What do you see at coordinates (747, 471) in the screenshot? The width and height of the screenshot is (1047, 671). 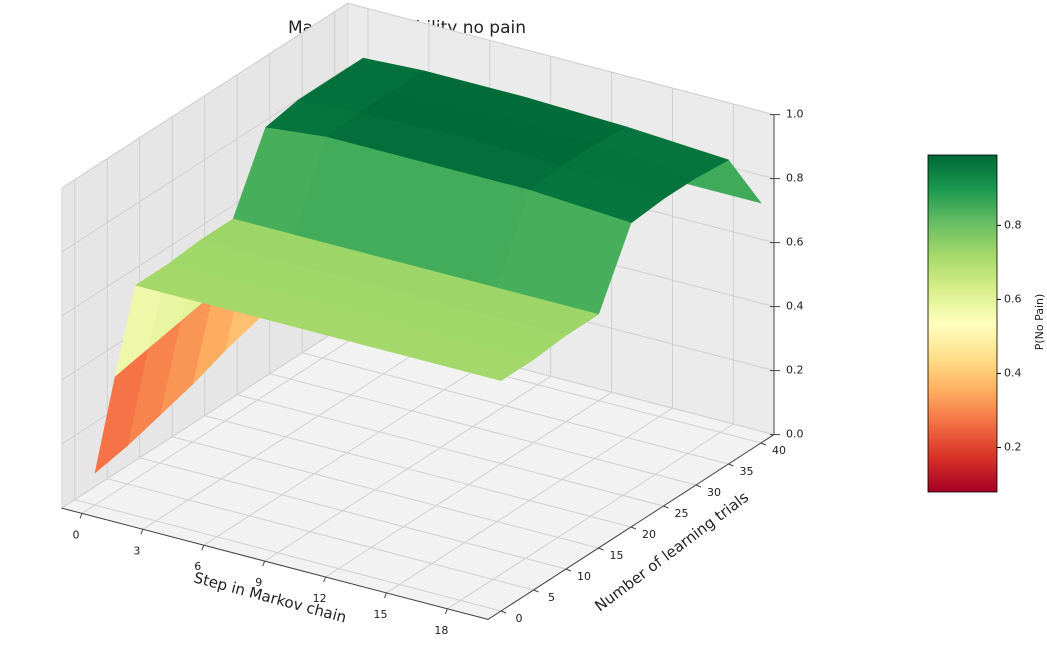 I see `y-tick-label: 35` at bounding box center [747, 471].